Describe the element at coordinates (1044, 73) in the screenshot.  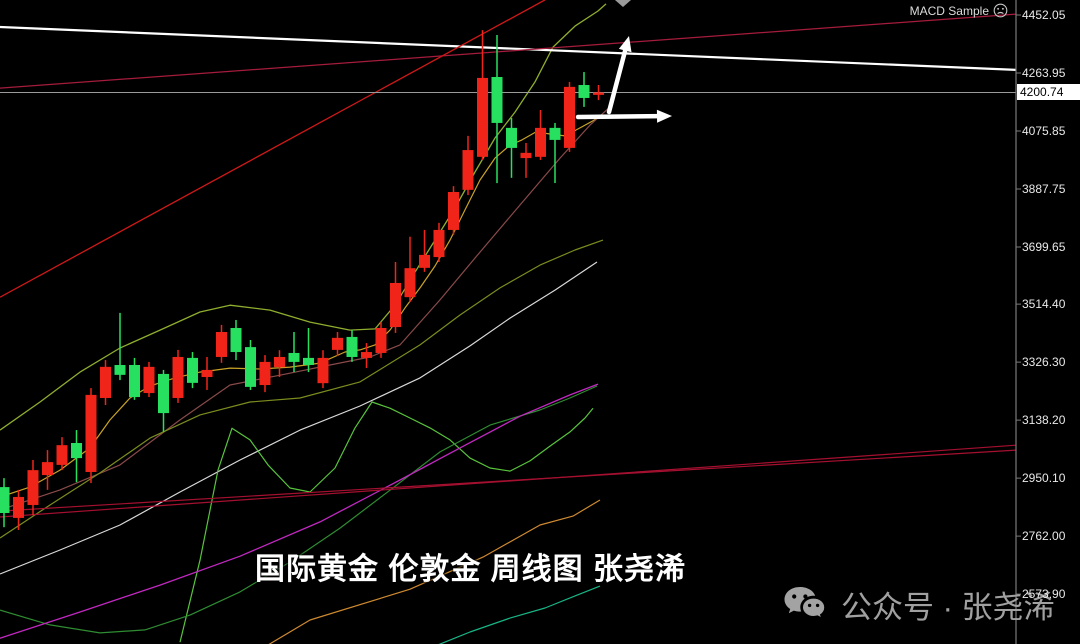
I see `axis-label: 4263.95` at that location.